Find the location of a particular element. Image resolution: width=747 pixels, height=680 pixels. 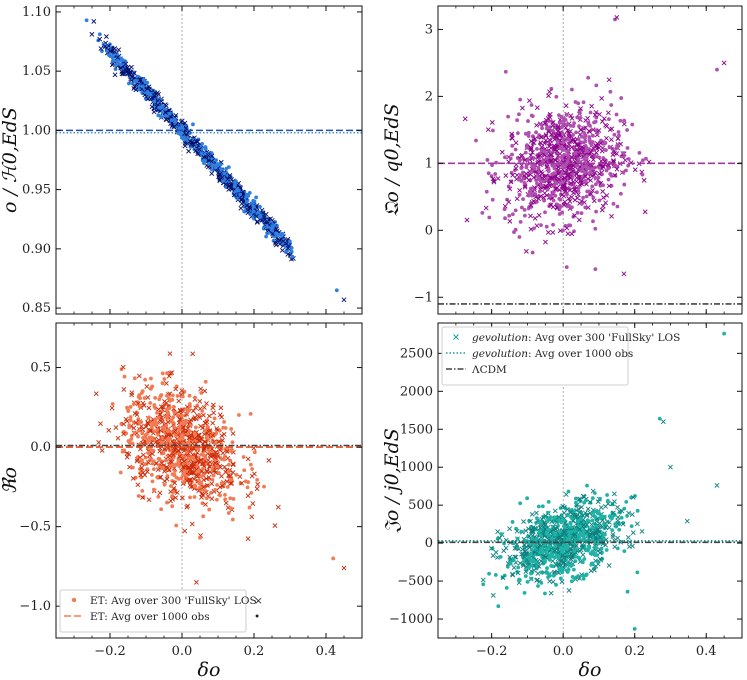

y-axis-label: 𝔔o / q0,EdS is located at coordinates (392, 159).